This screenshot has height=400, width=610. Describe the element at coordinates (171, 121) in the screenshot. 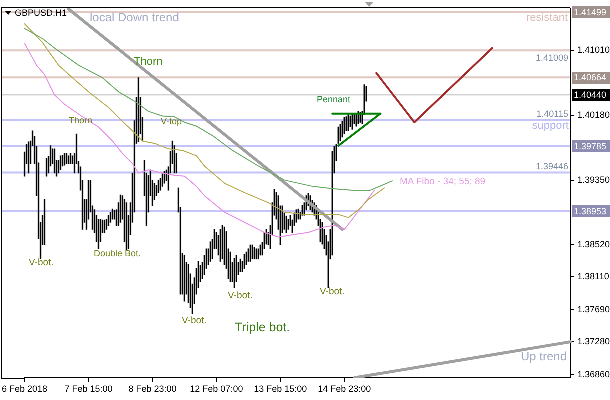

I see `annotation: V-top` at that location.